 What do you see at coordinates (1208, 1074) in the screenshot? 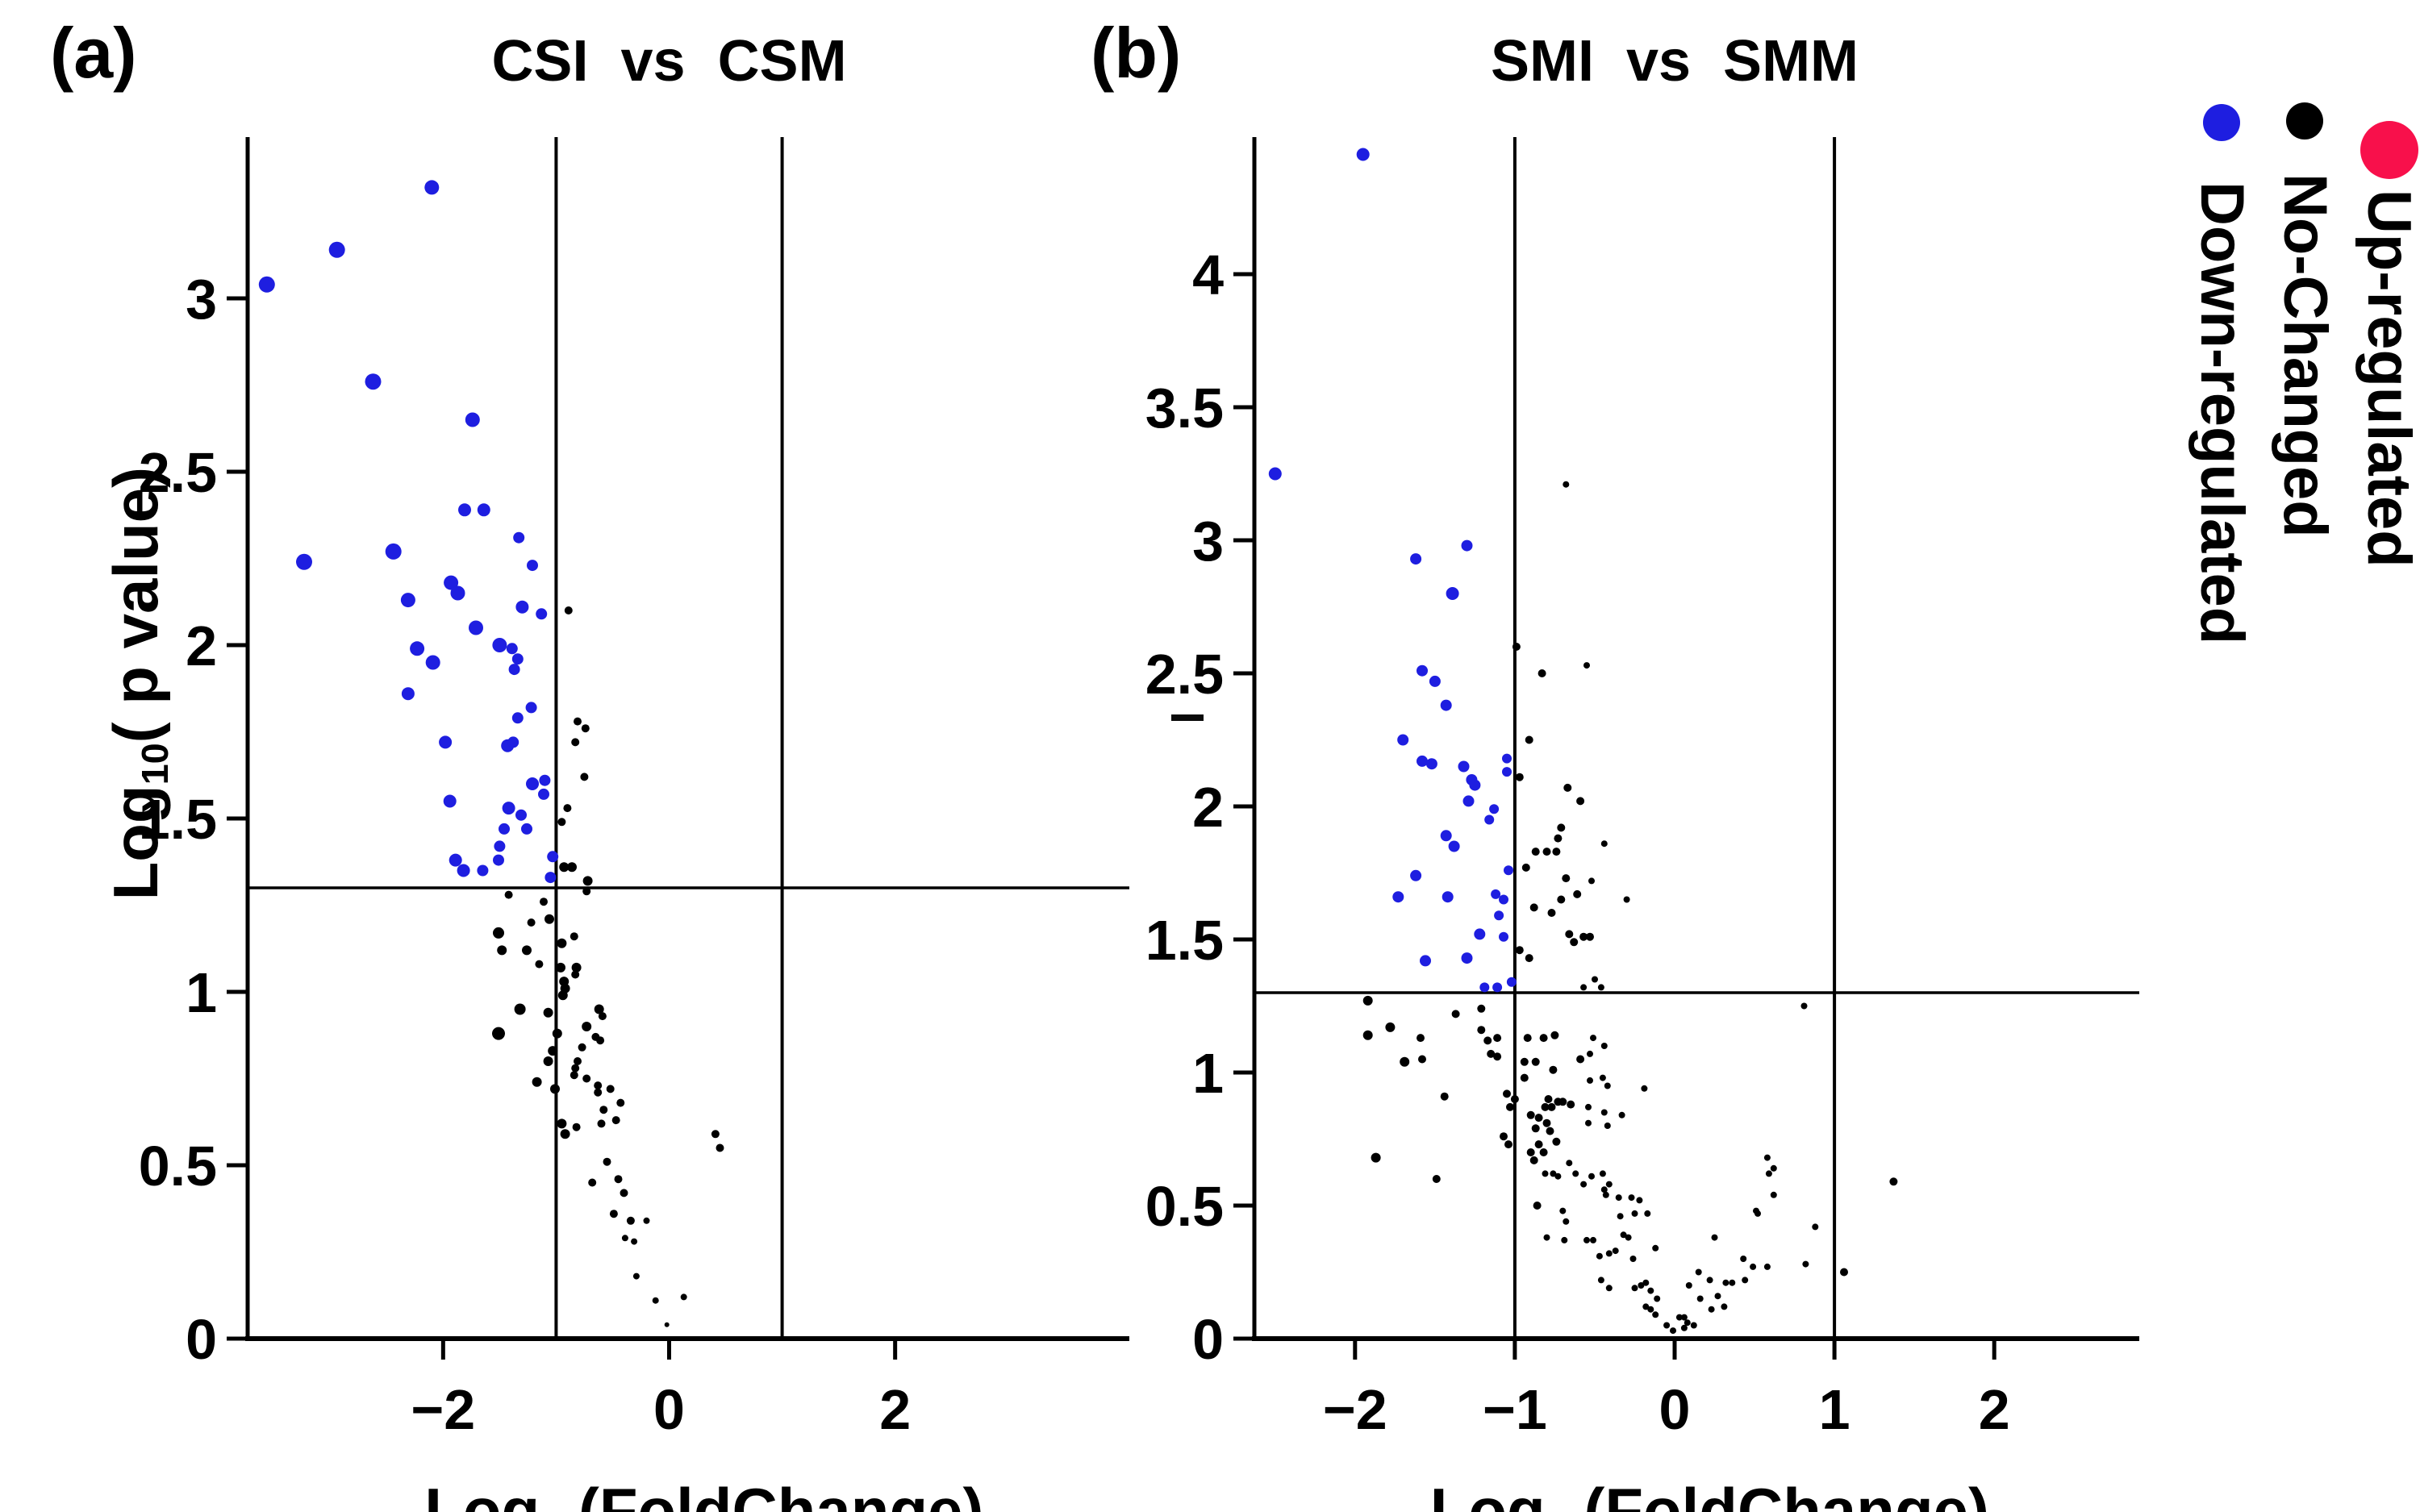
I see `y-tick-label: 1` at bounding box center [1208, 1074].